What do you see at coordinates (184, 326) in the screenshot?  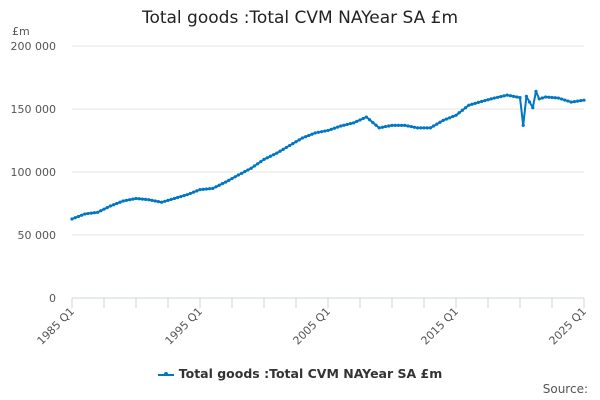 I see `x-tick-label: 1995 Q1` at bounding box center [184, 326].